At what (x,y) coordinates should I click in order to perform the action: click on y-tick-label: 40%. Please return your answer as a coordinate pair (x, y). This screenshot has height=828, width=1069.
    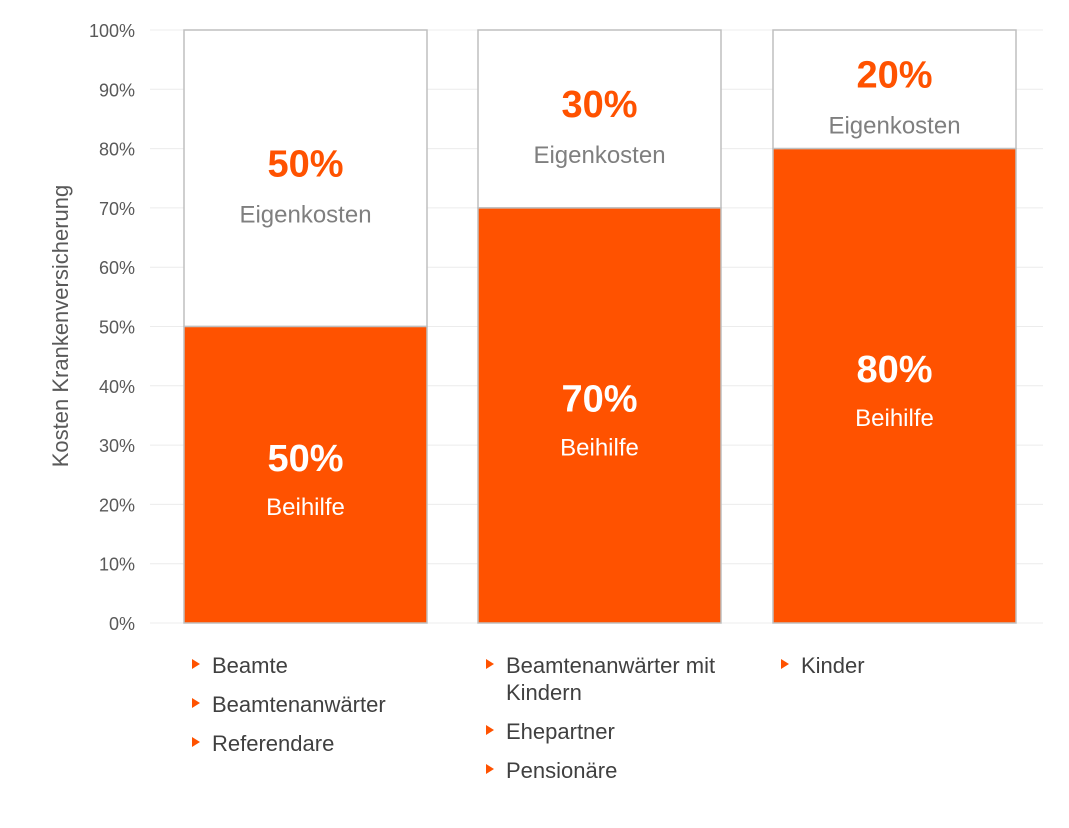
    Looking at the image, I should click on (117, 387).